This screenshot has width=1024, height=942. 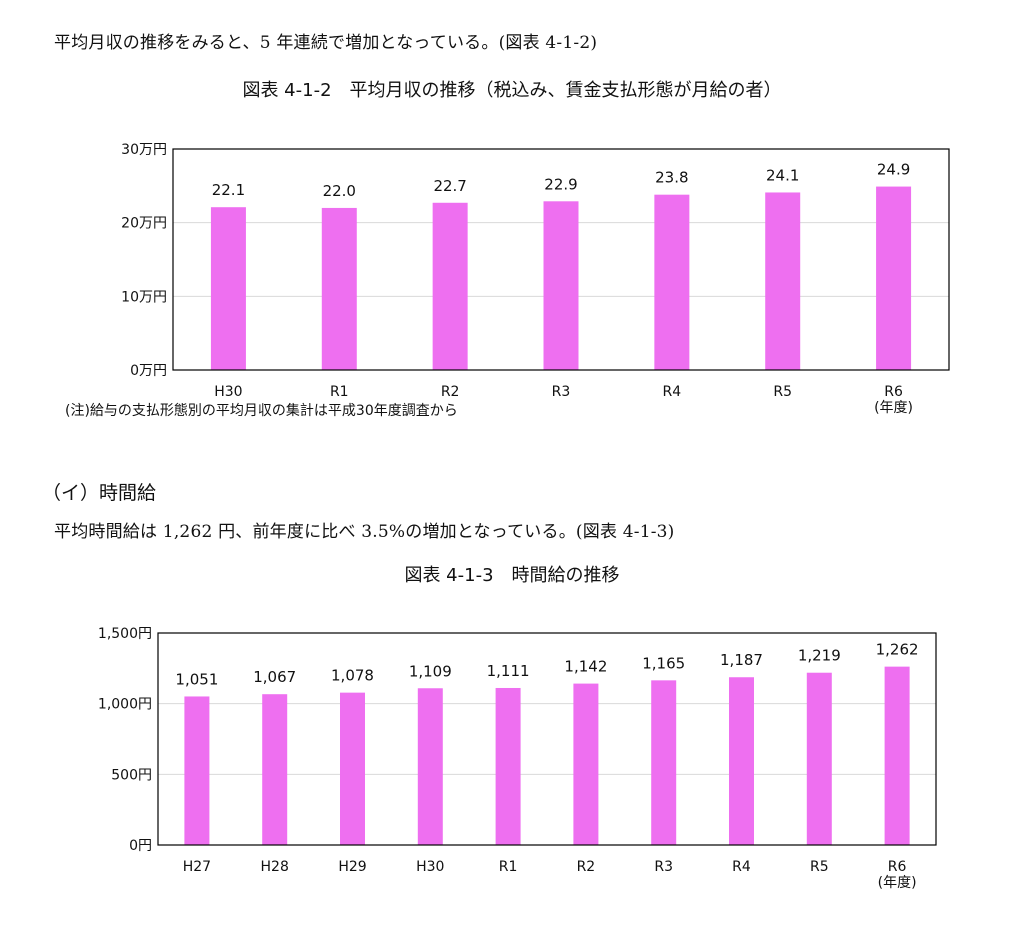 I want to click on data-label: 24.1, so click(x=782, y=175).